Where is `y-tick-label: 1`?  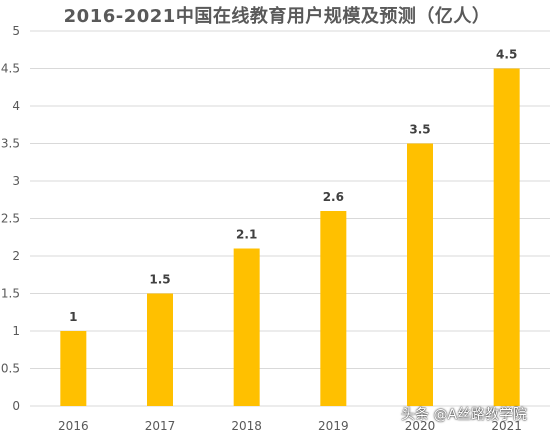 y-tick-label: 1 is located at coordinates (16, 331).